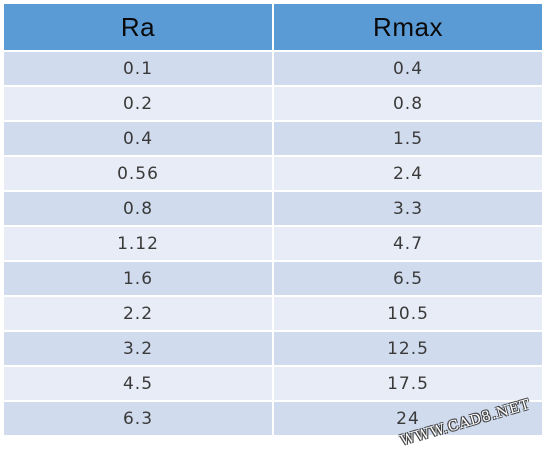  I want to click on cell-rmax: 6.5, so click(408, 278).